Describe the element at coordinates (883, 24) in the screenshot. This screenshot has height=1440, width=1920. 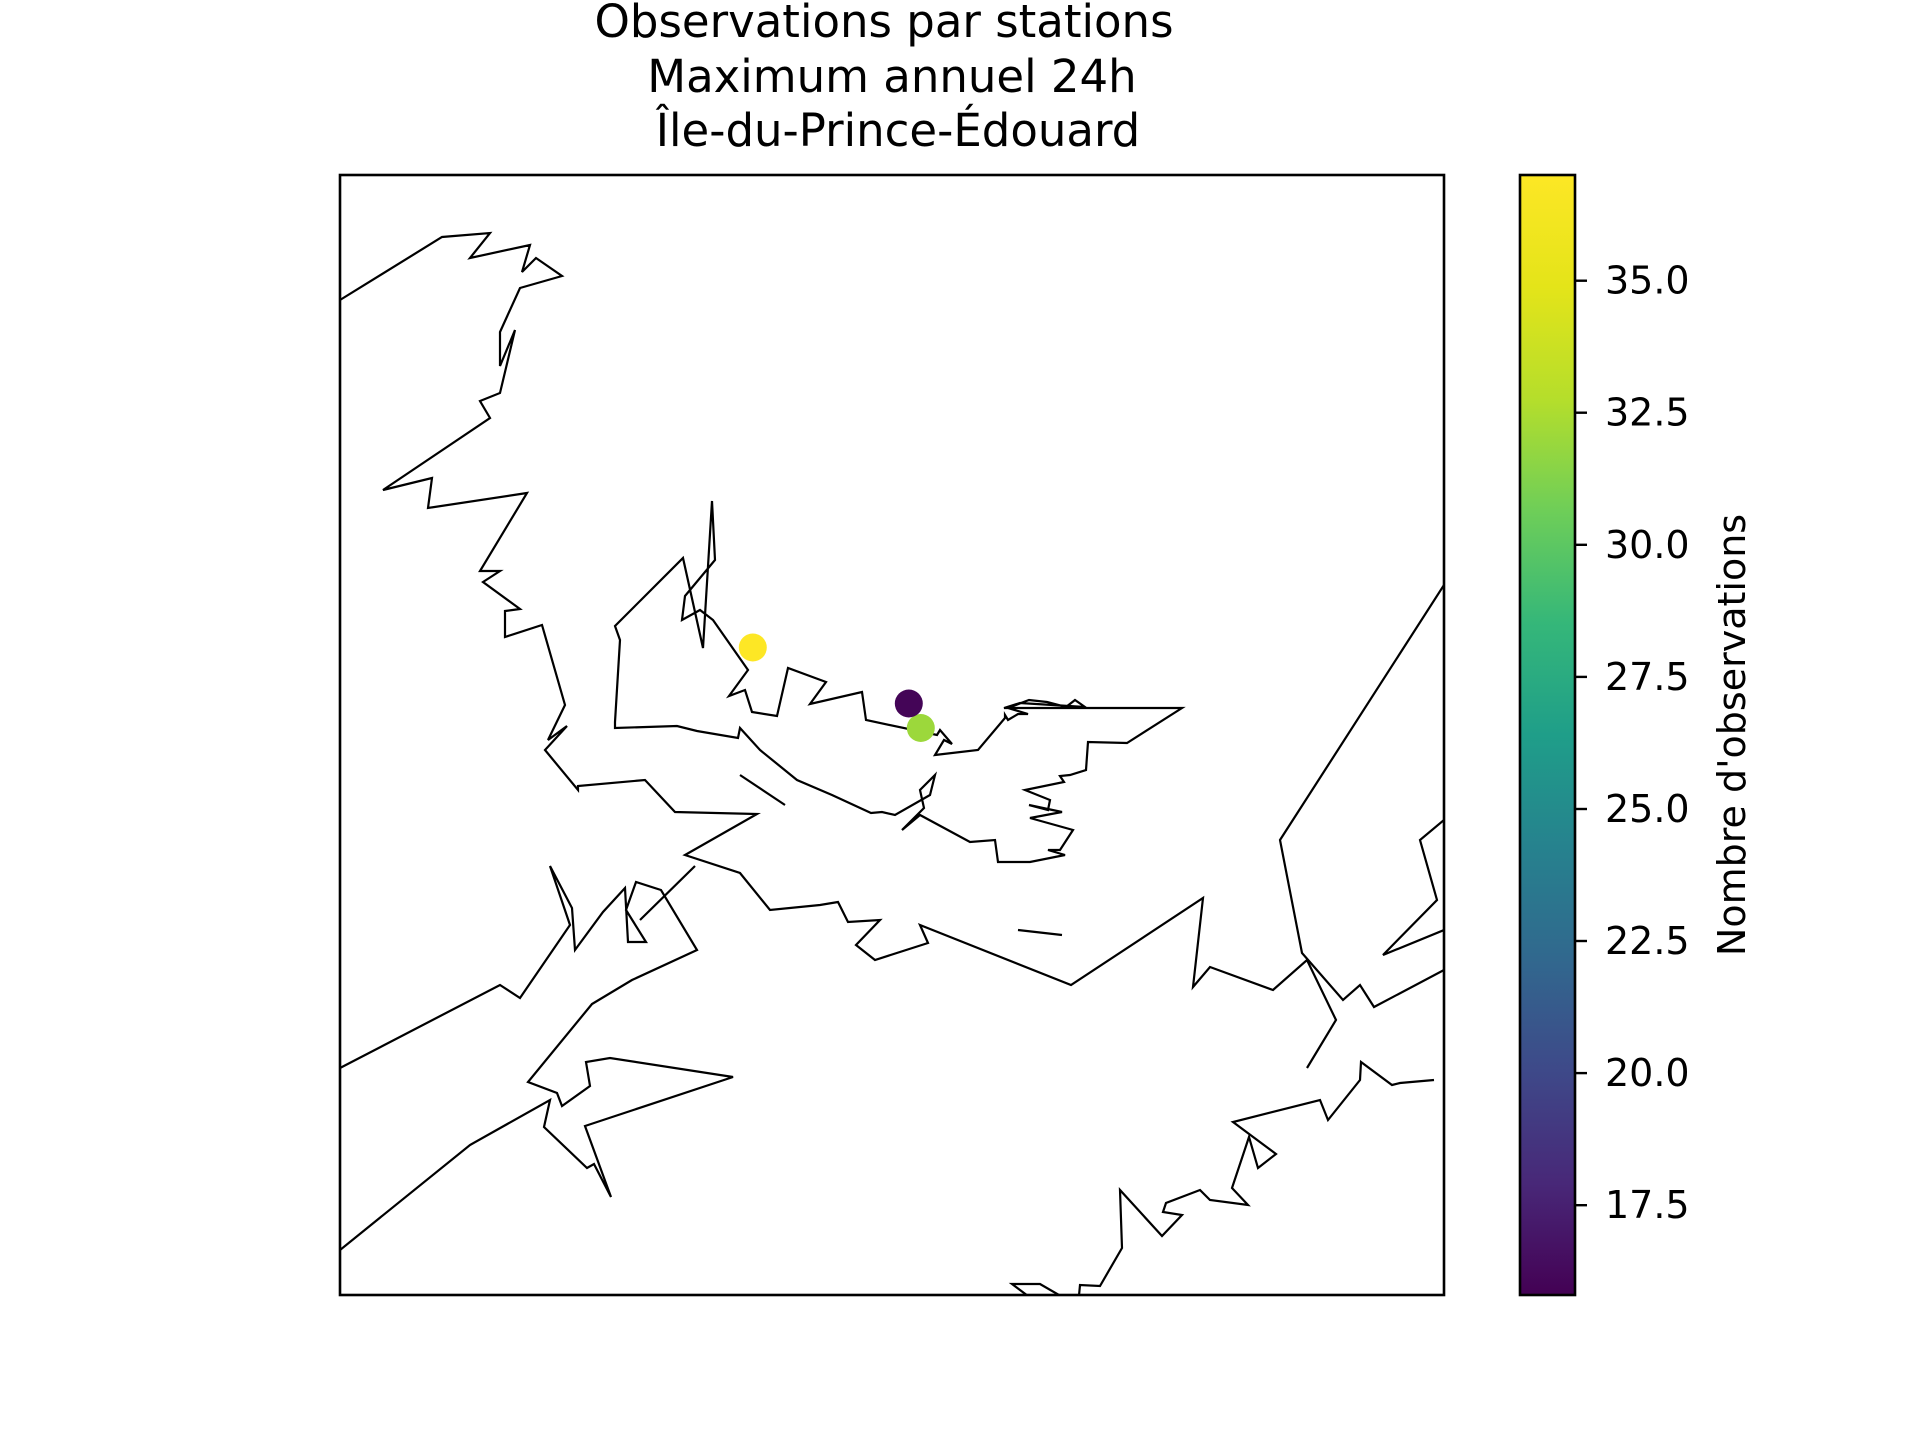
I see `title-line-1: Observations par stations` at that location.